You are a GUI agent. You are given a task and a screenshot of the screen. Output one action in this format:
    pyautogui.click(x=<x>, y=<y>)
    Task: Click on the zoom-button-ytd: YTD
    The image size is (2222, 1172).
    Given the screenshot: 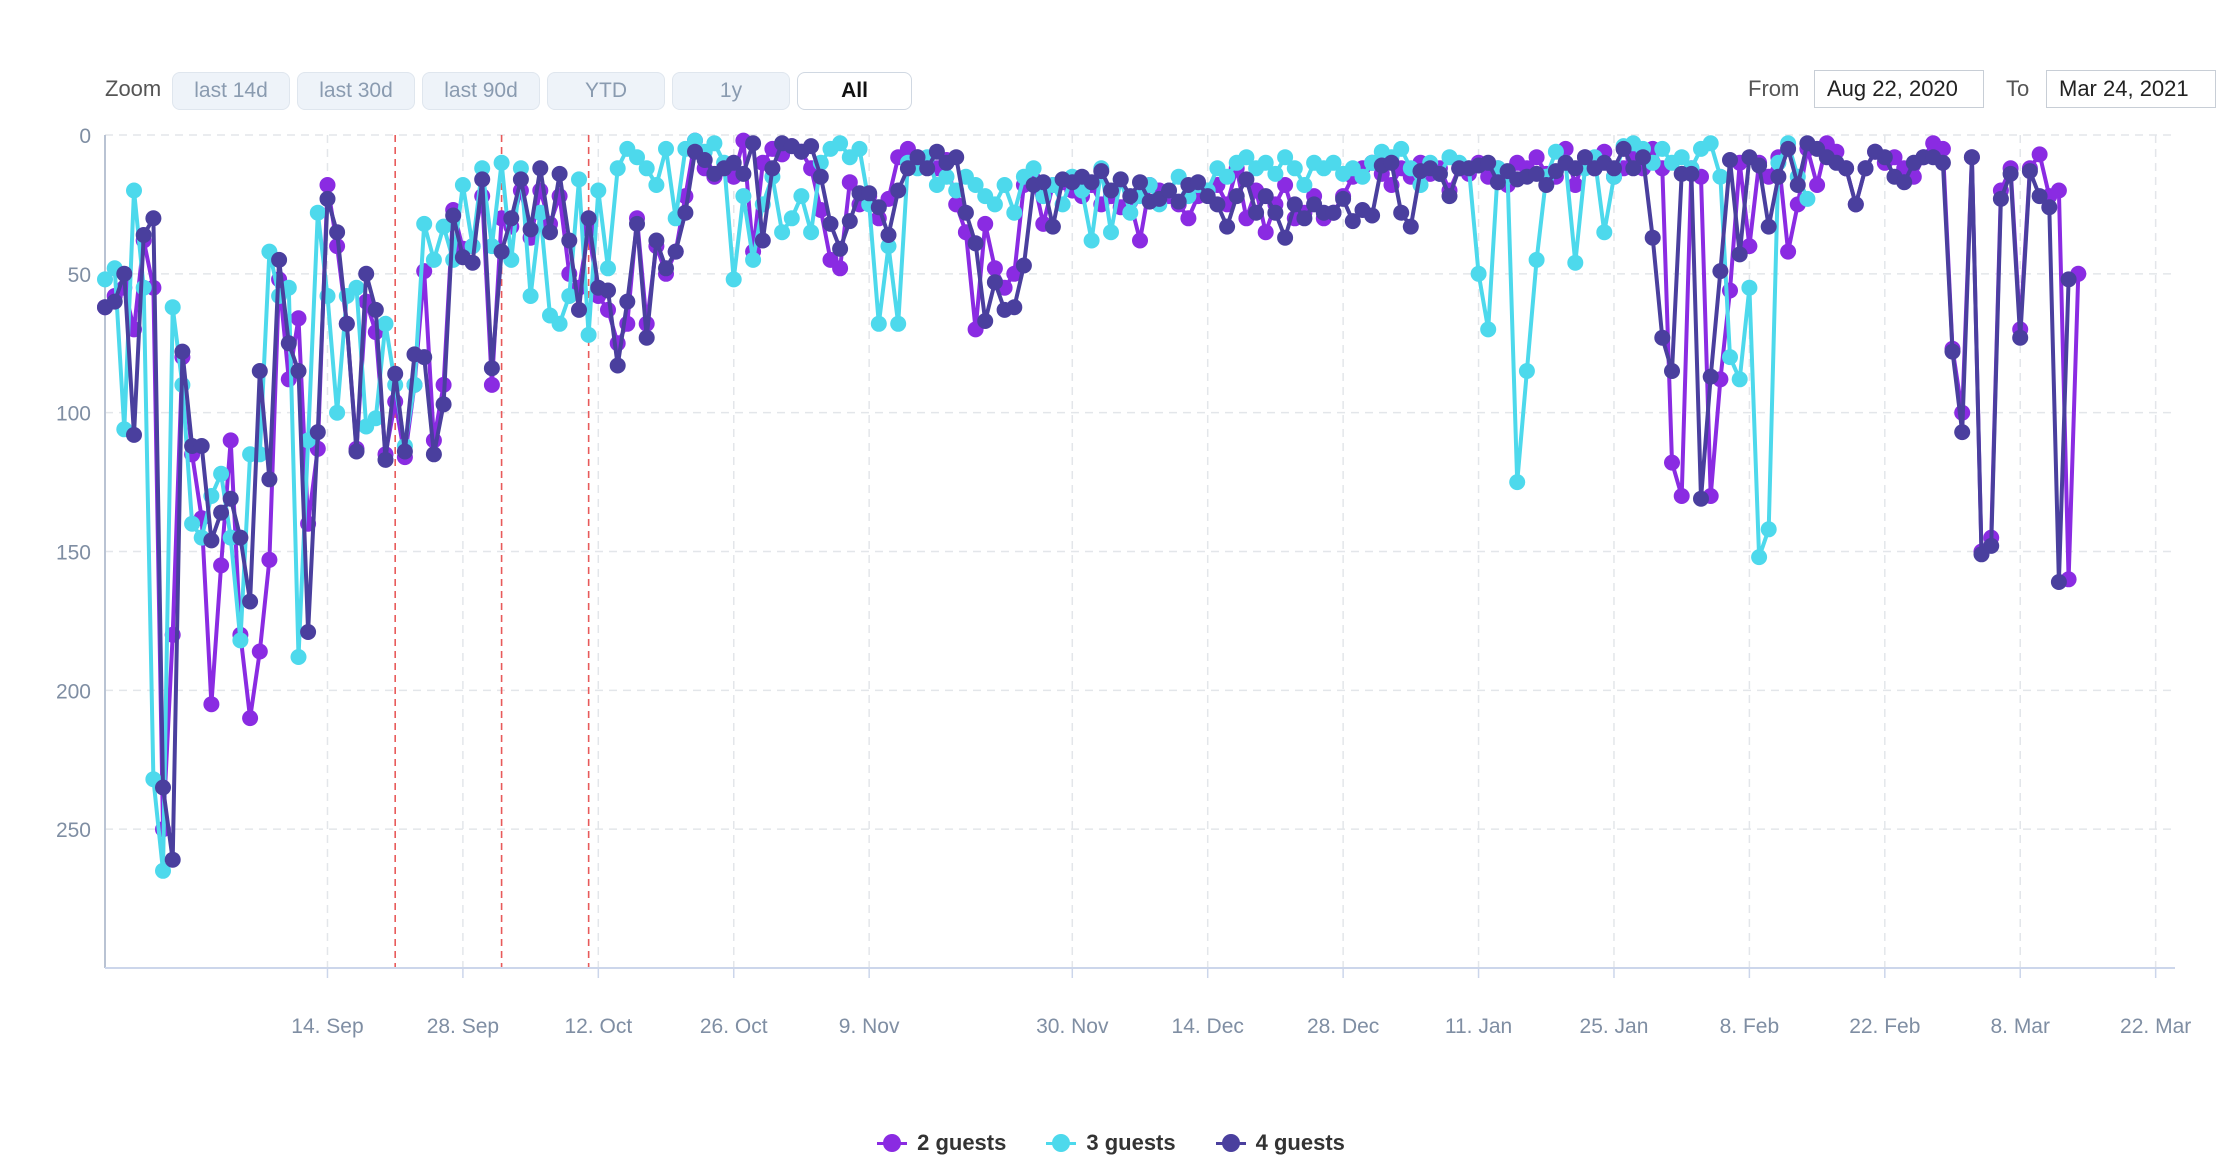 What is the action you would take?
    pyautogui.click(x=606, y=91)
    